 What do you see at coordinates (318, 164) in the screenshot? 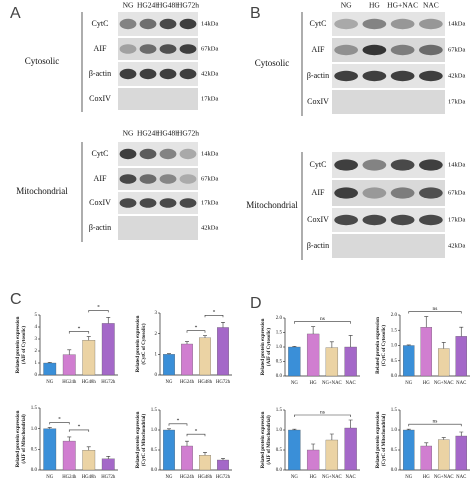
I see `protein-label: CytC` at bounding box center [318, 164].